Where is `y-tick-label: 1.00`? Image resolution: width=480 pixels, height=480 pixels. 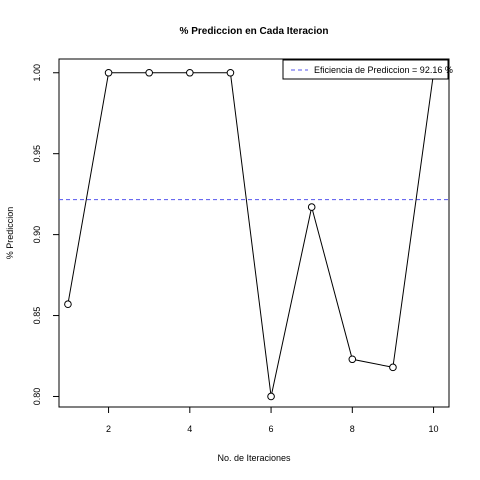
y-tick-label: 1.00 is located at coordinates (37, 73).